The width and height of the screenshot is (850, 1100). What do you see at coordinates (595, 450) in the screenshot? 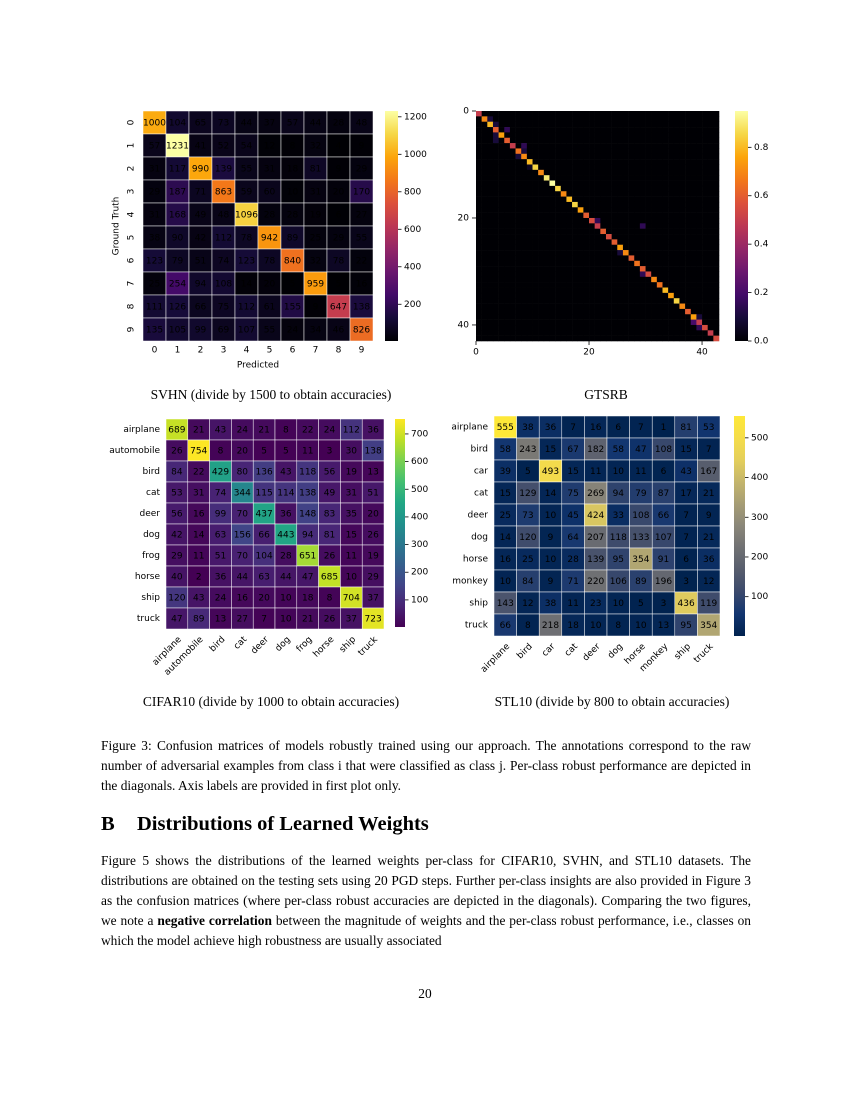
I see `cell-annotation: 182` at bounding box center [595, 450].